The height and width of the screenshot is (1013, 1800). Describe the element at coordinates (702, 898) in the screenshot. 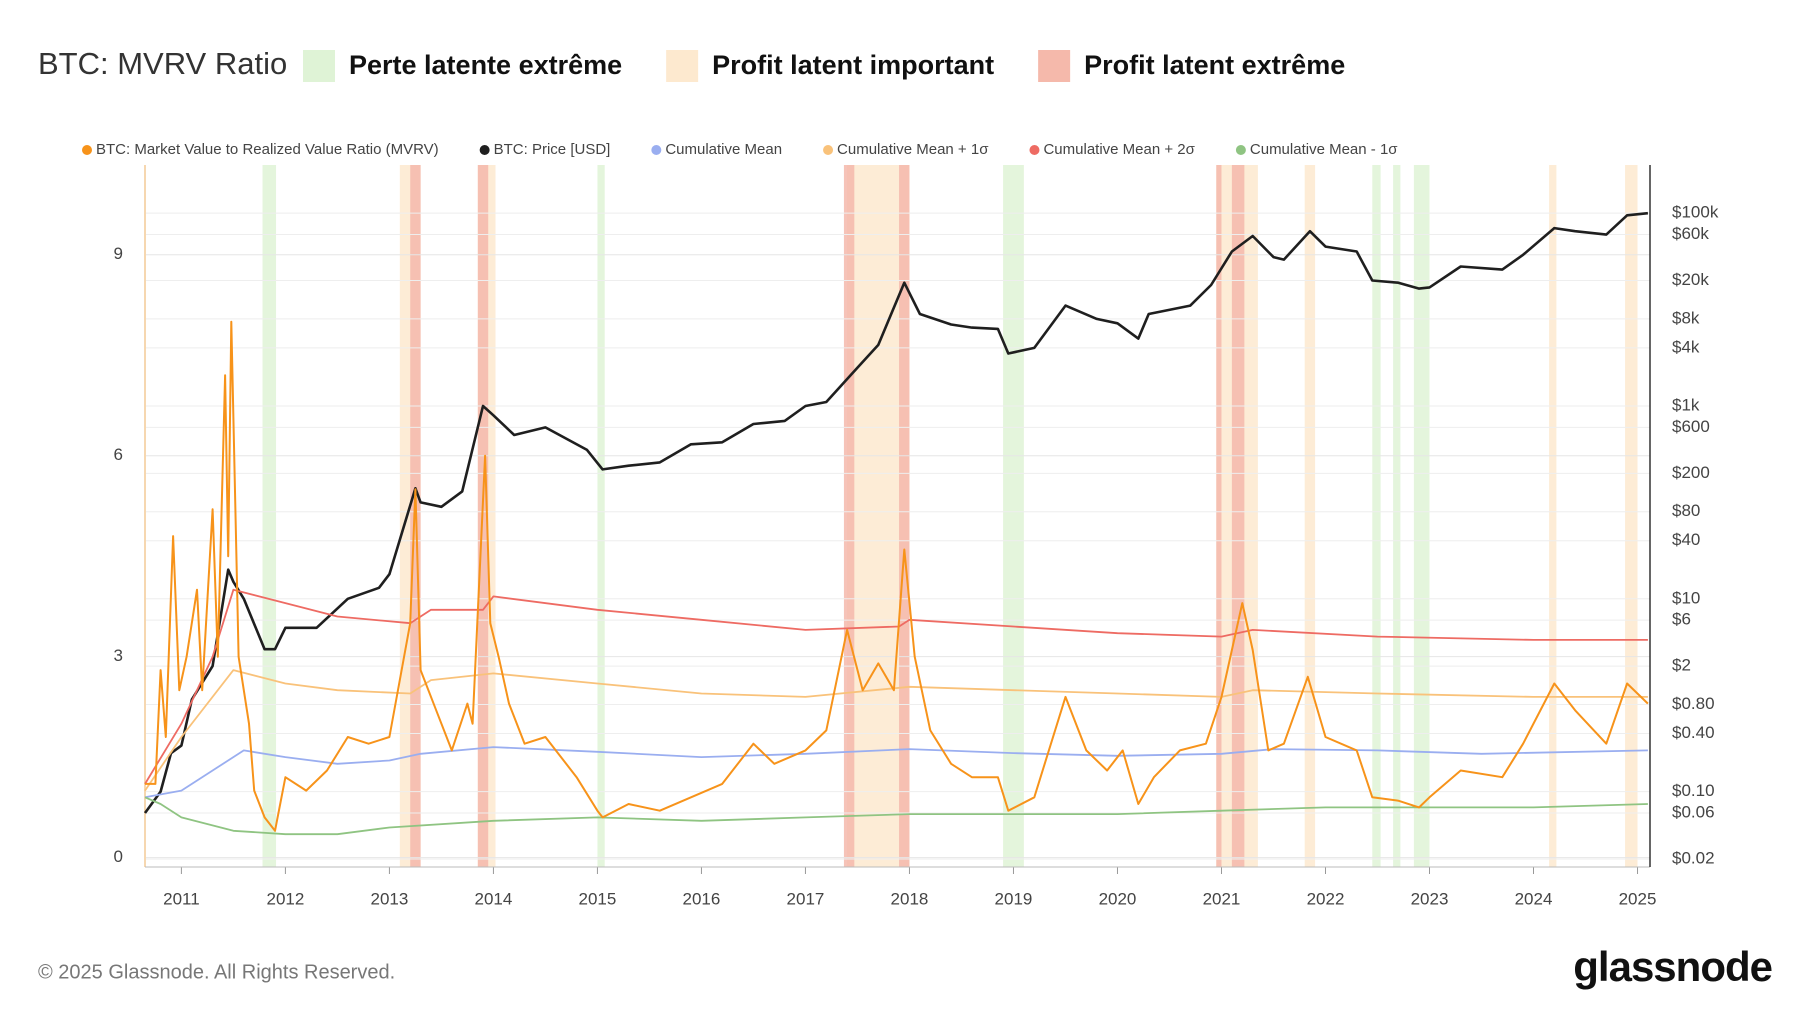

I see `x-tick-label: 2016` at that location.